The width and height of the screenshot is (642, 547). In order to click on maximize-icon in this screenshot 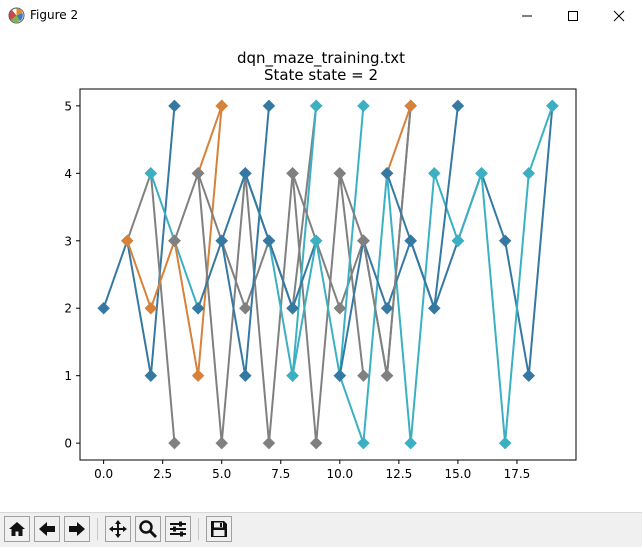, I will do `click(573, 16)`.